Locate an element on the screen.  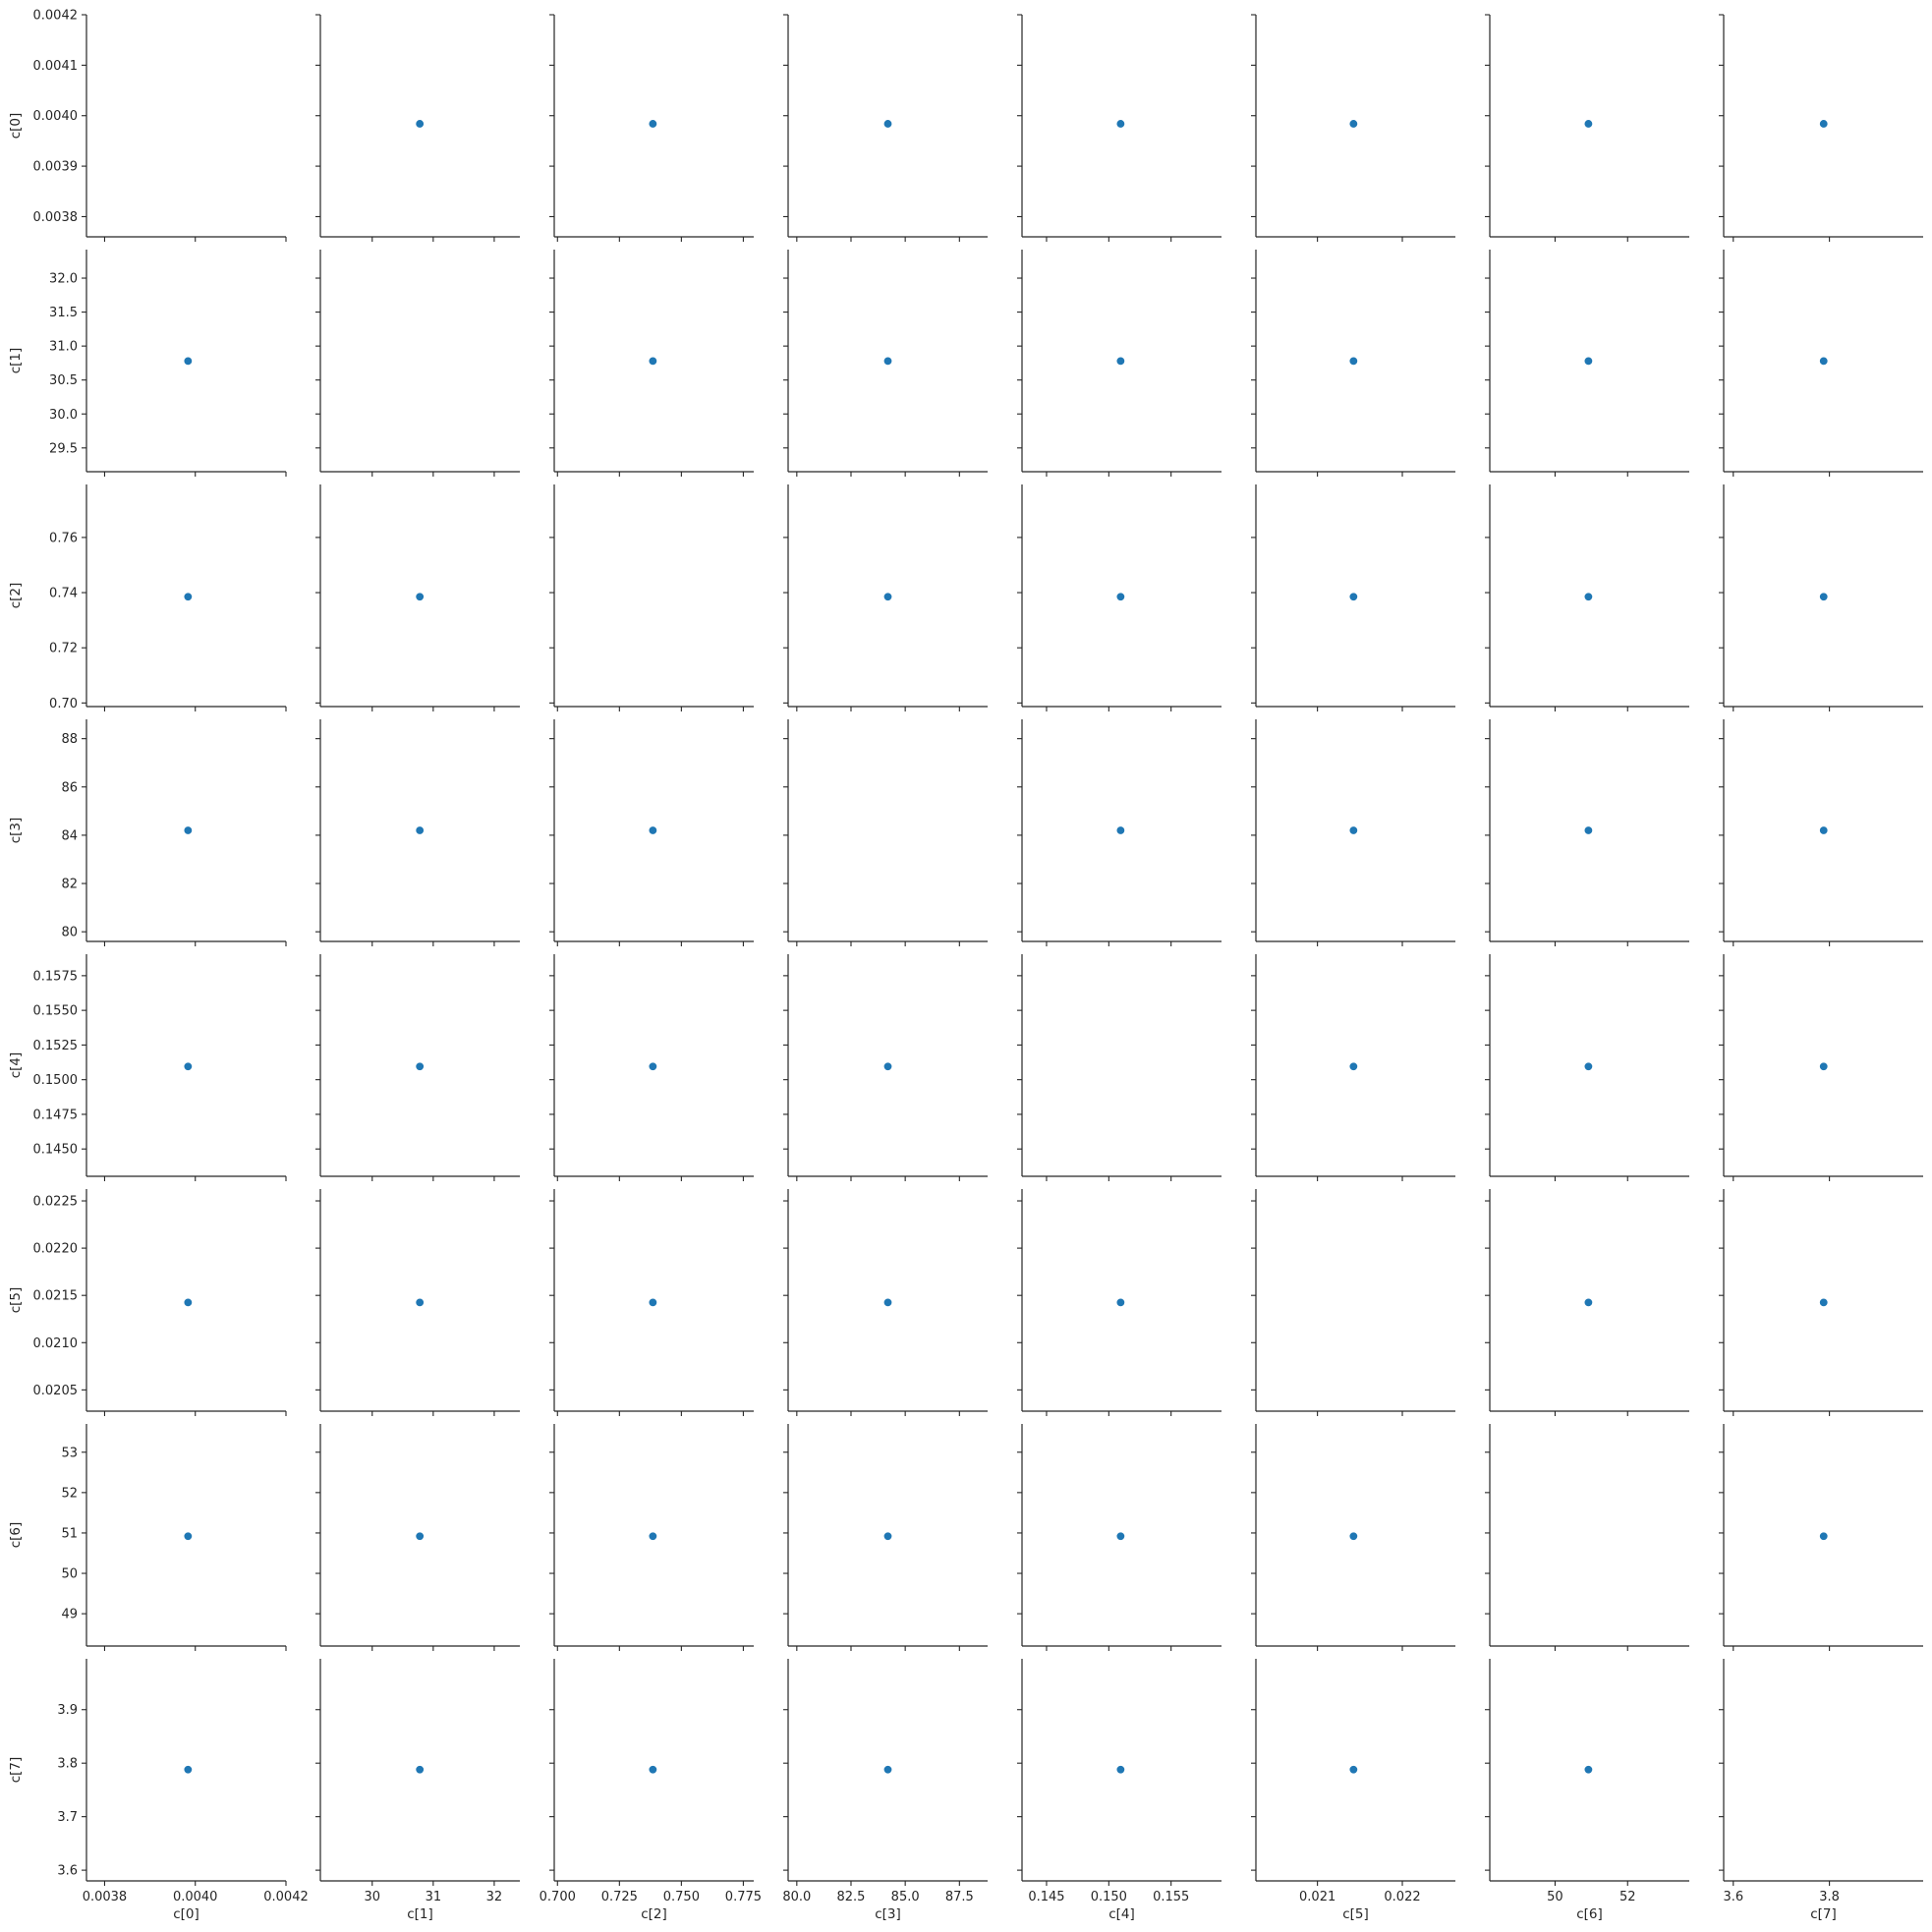
x-tick-label: 0.750 is located at coordinates (682, 1897).